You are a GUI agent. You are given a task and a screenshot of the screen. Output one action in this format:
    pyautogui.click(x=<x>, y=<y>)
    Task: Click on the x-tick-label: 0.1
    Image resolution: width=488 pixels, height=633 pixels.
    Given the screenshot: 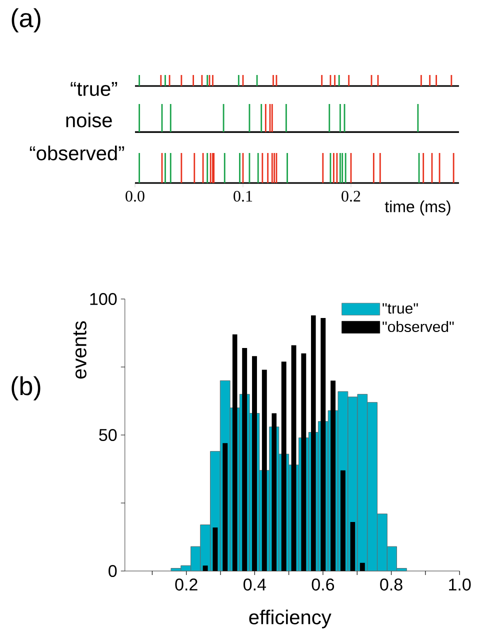 What is the action you would take?
    pyautogui.click(x=243, y=196)
    